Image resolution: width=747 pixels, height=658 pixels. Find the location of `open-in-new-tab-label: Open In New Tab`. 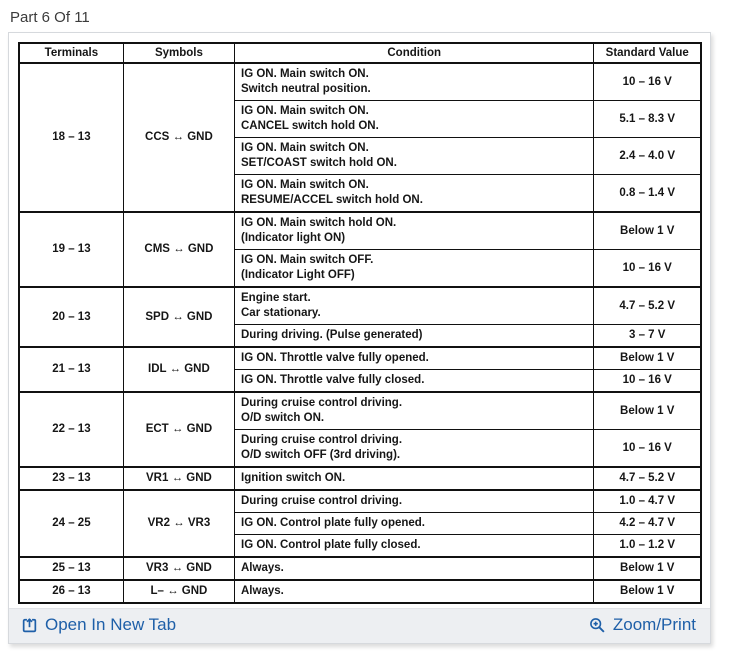

open-in-new-tab-label: Open In New Tab is located at coordinates (111, 624).